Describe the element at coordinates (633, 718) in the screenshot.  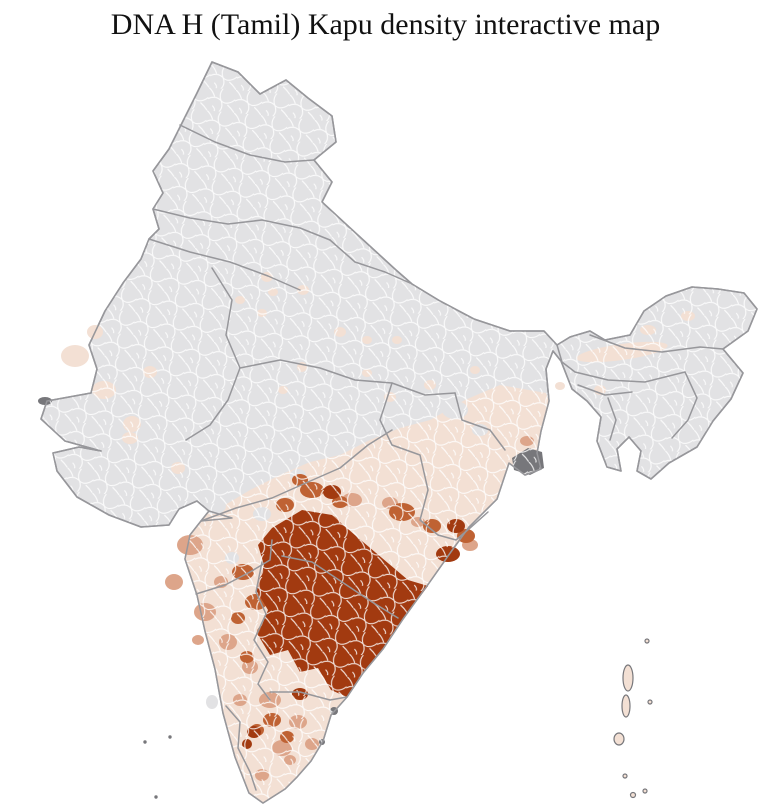
I see `andaman-nicobar-islands` at that location.